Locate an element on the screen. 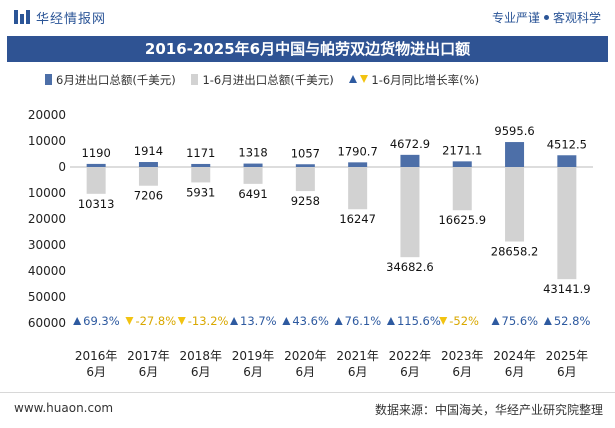  footer: www.huaon.com 数据来源：中国海关，华经产业研究院整理 is located at coordinates (307, 410).